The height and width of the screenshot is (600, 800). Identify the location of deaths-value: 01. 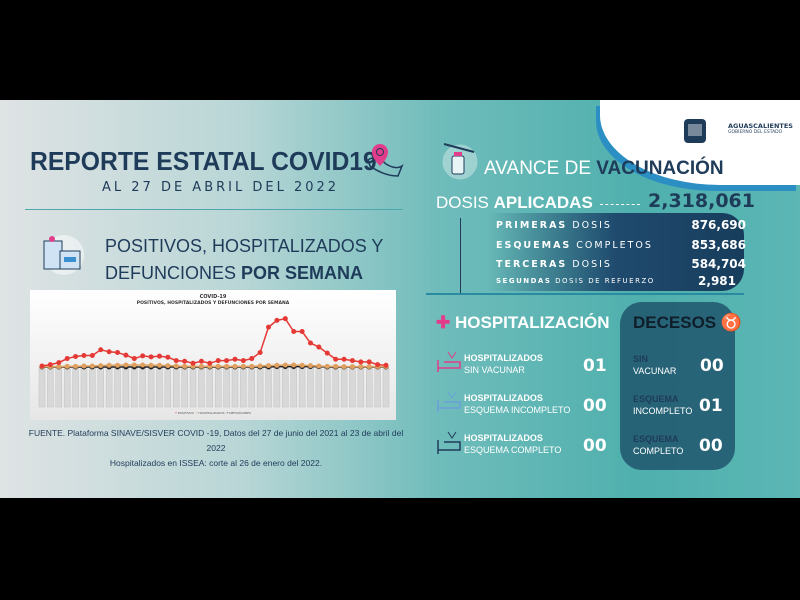
(711, 406).